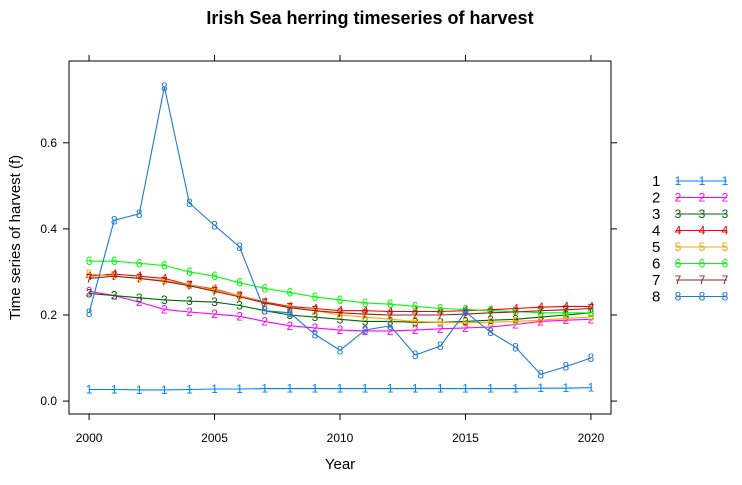  I want to click on legend-marker: 1, so click(725, 181).